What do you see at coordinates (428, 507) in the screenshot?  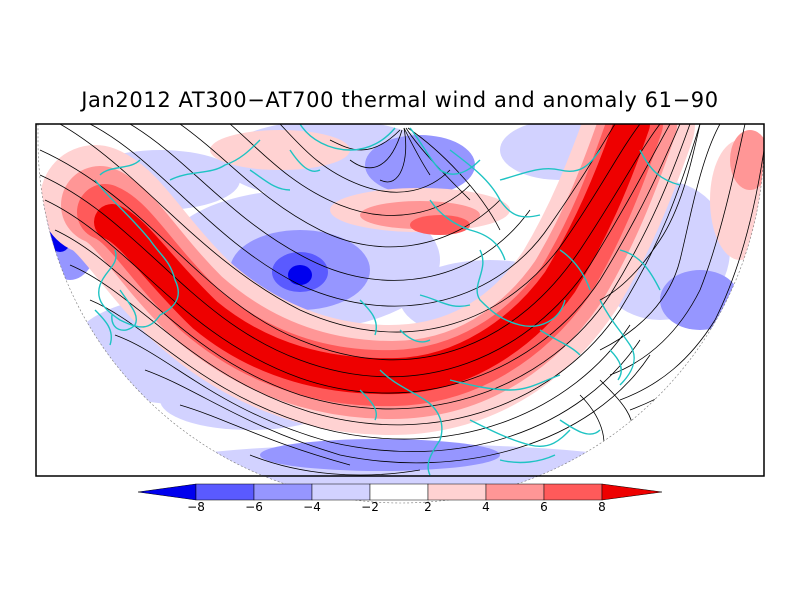 I see `colorbar-tick-label: 2` at bounding box center [428, 507].